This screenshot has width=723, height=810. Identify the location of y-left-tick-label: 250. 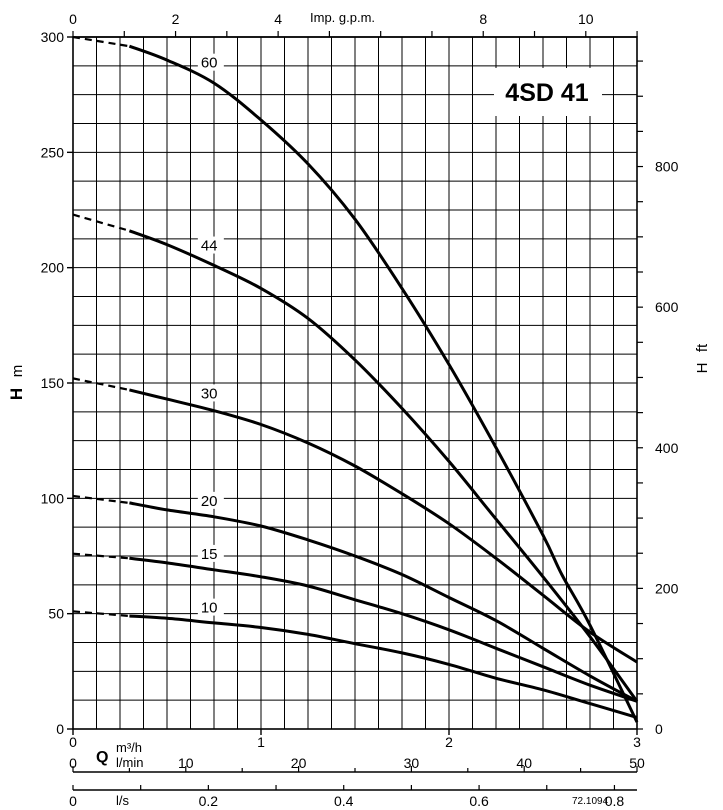
(53, 152).